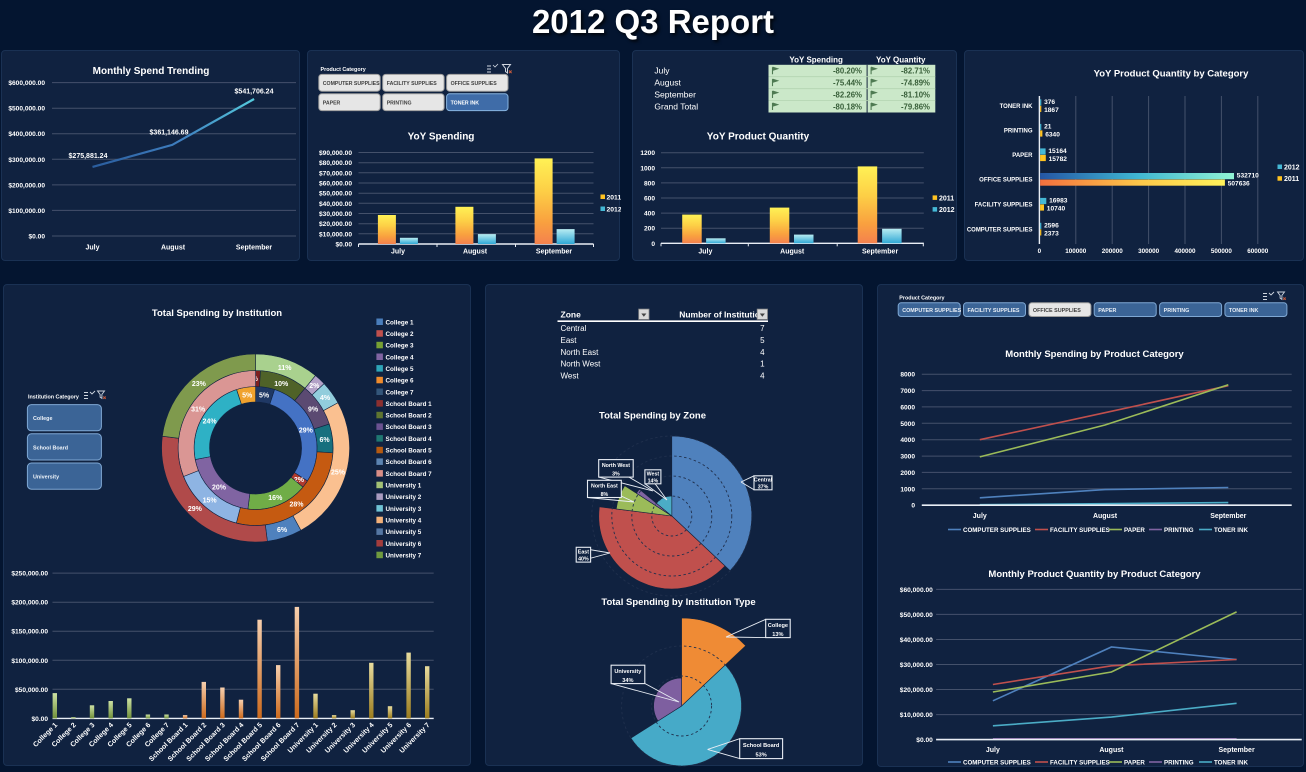 Image resolution: width=1306 pixels, height=772 pixels. I want to click on svg-text: 40%, so click(583, 560).